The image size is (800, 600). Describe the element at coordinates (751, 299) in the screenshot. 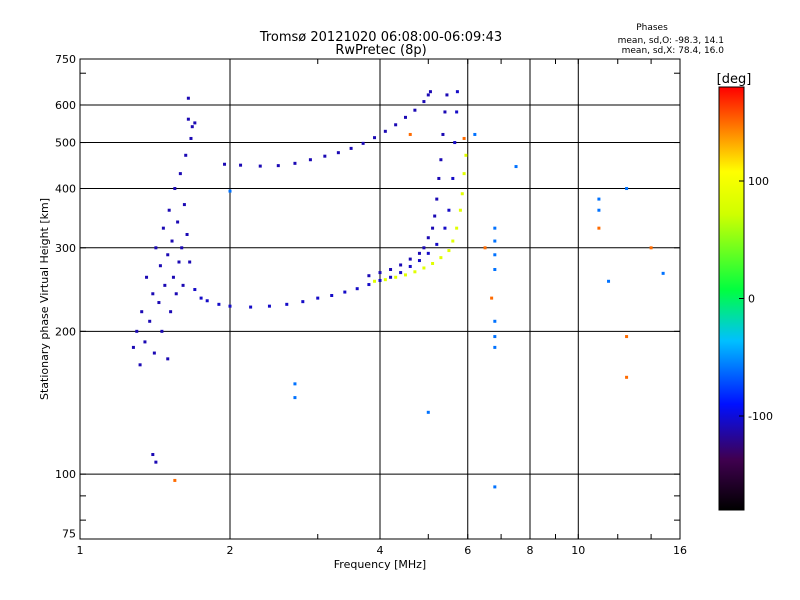

I see `colorbar-tick-label: 0` at that location.